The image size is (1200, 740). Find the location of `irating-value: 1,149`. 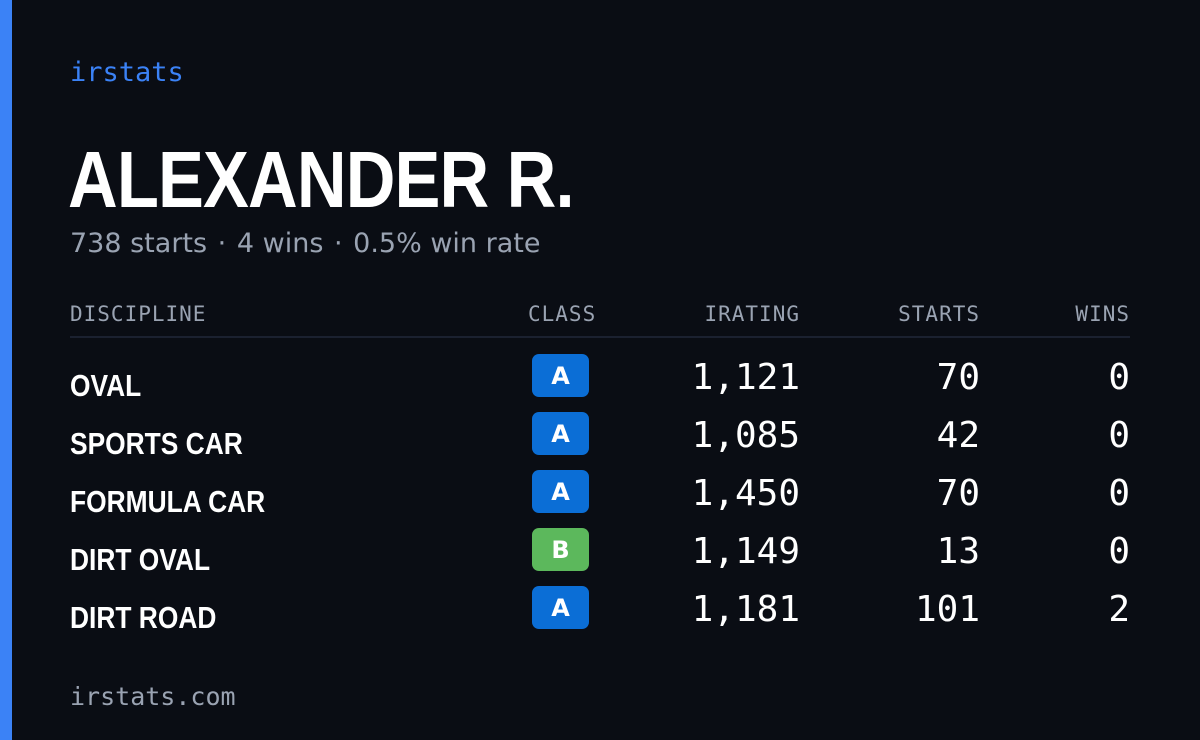

irating-value: 1,149 is located at coordinates (745, 551).